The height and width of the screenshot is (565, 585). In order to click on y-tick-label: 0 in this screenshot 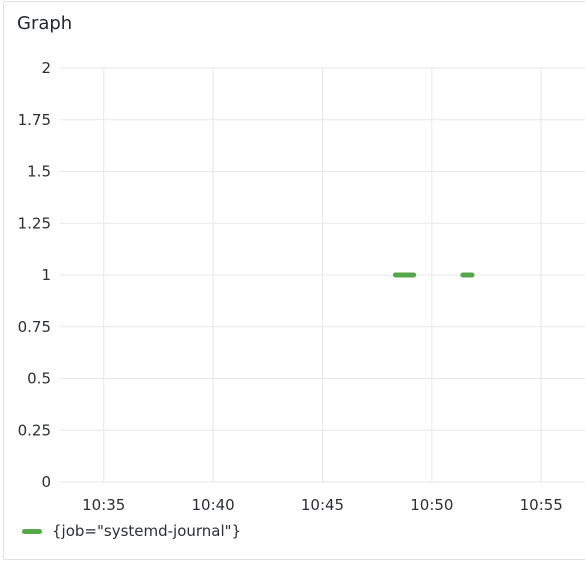, I will do `click(46, 482)`.